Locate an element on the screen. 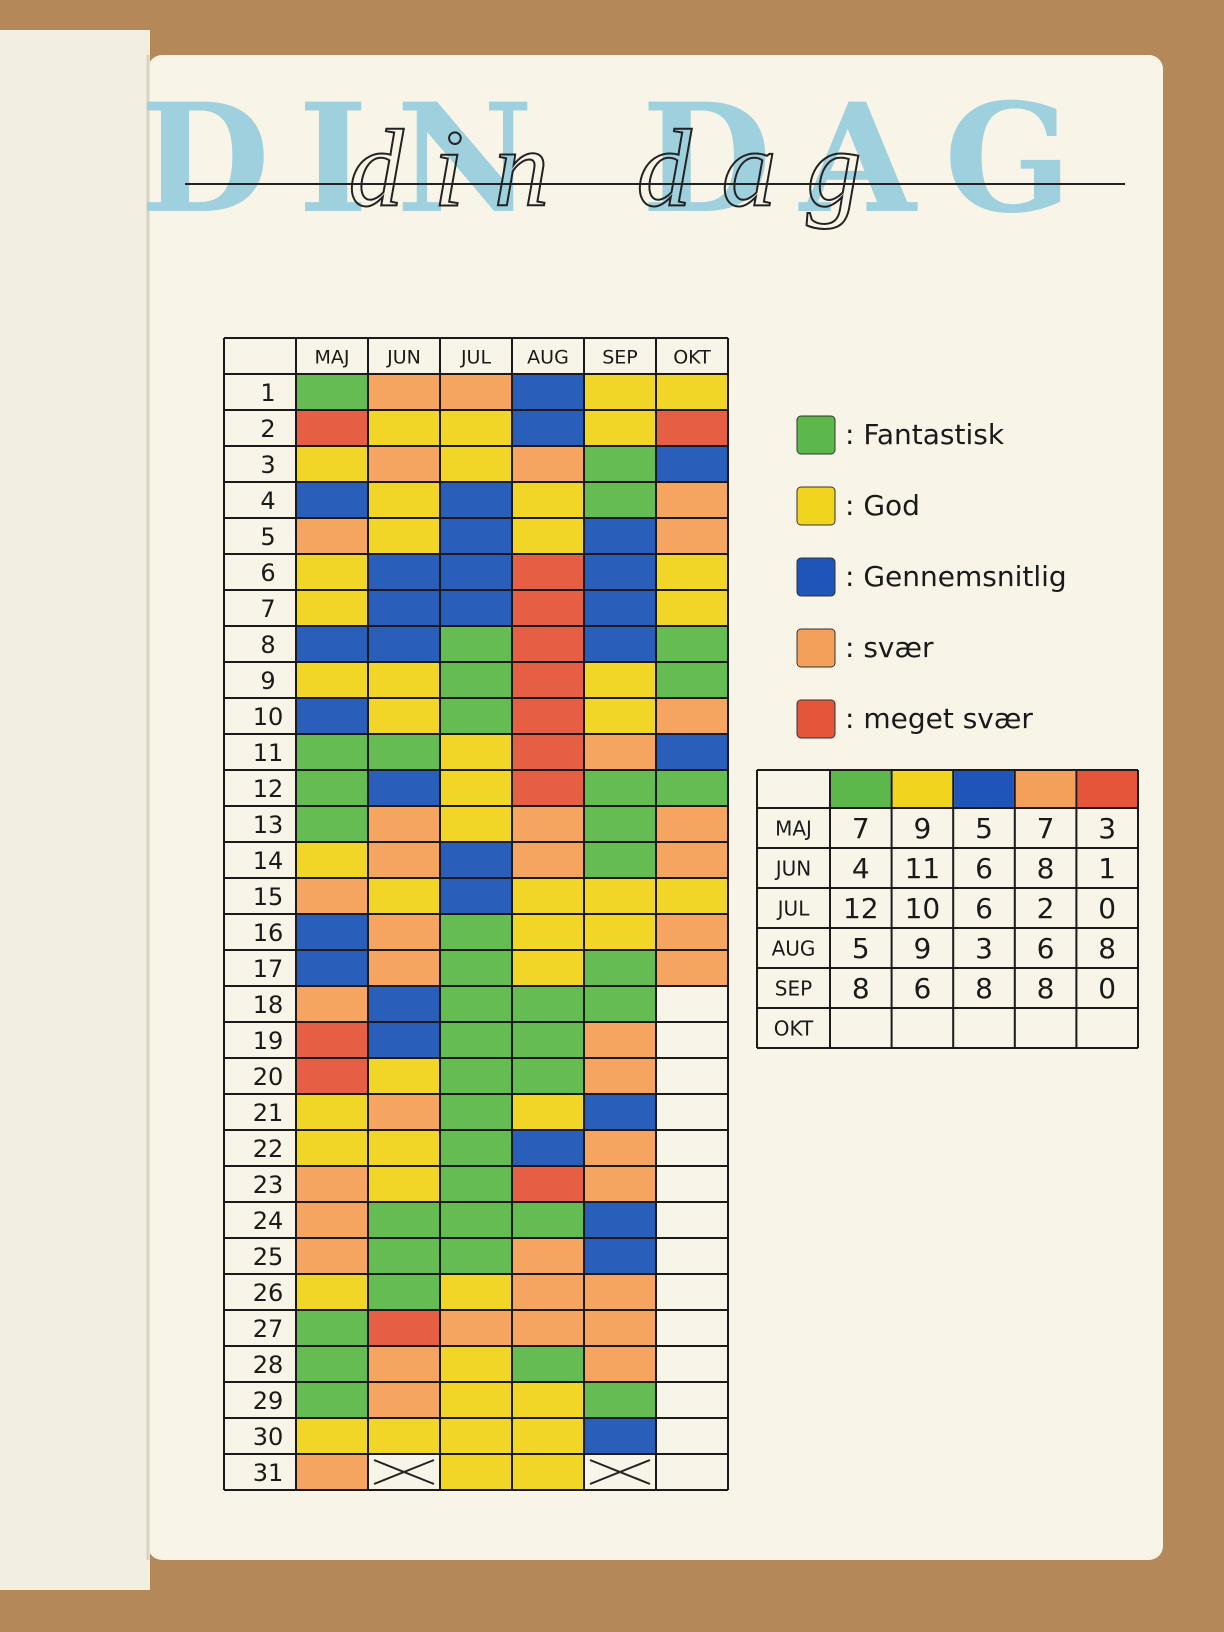 The height and width of the screenshot is (1632, 1224). summary-count: 9 is located at coordinates (922, 828).